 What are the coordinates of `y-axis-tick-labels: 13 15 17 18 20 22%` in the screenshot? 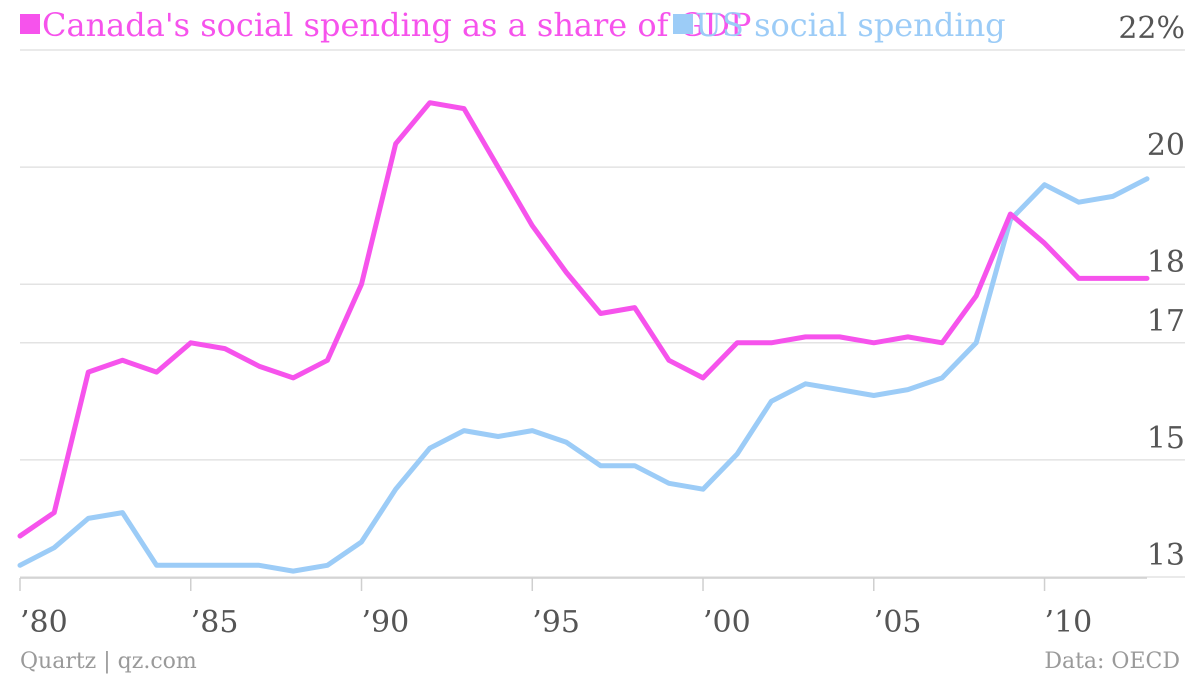 It's located at (1151, 292).